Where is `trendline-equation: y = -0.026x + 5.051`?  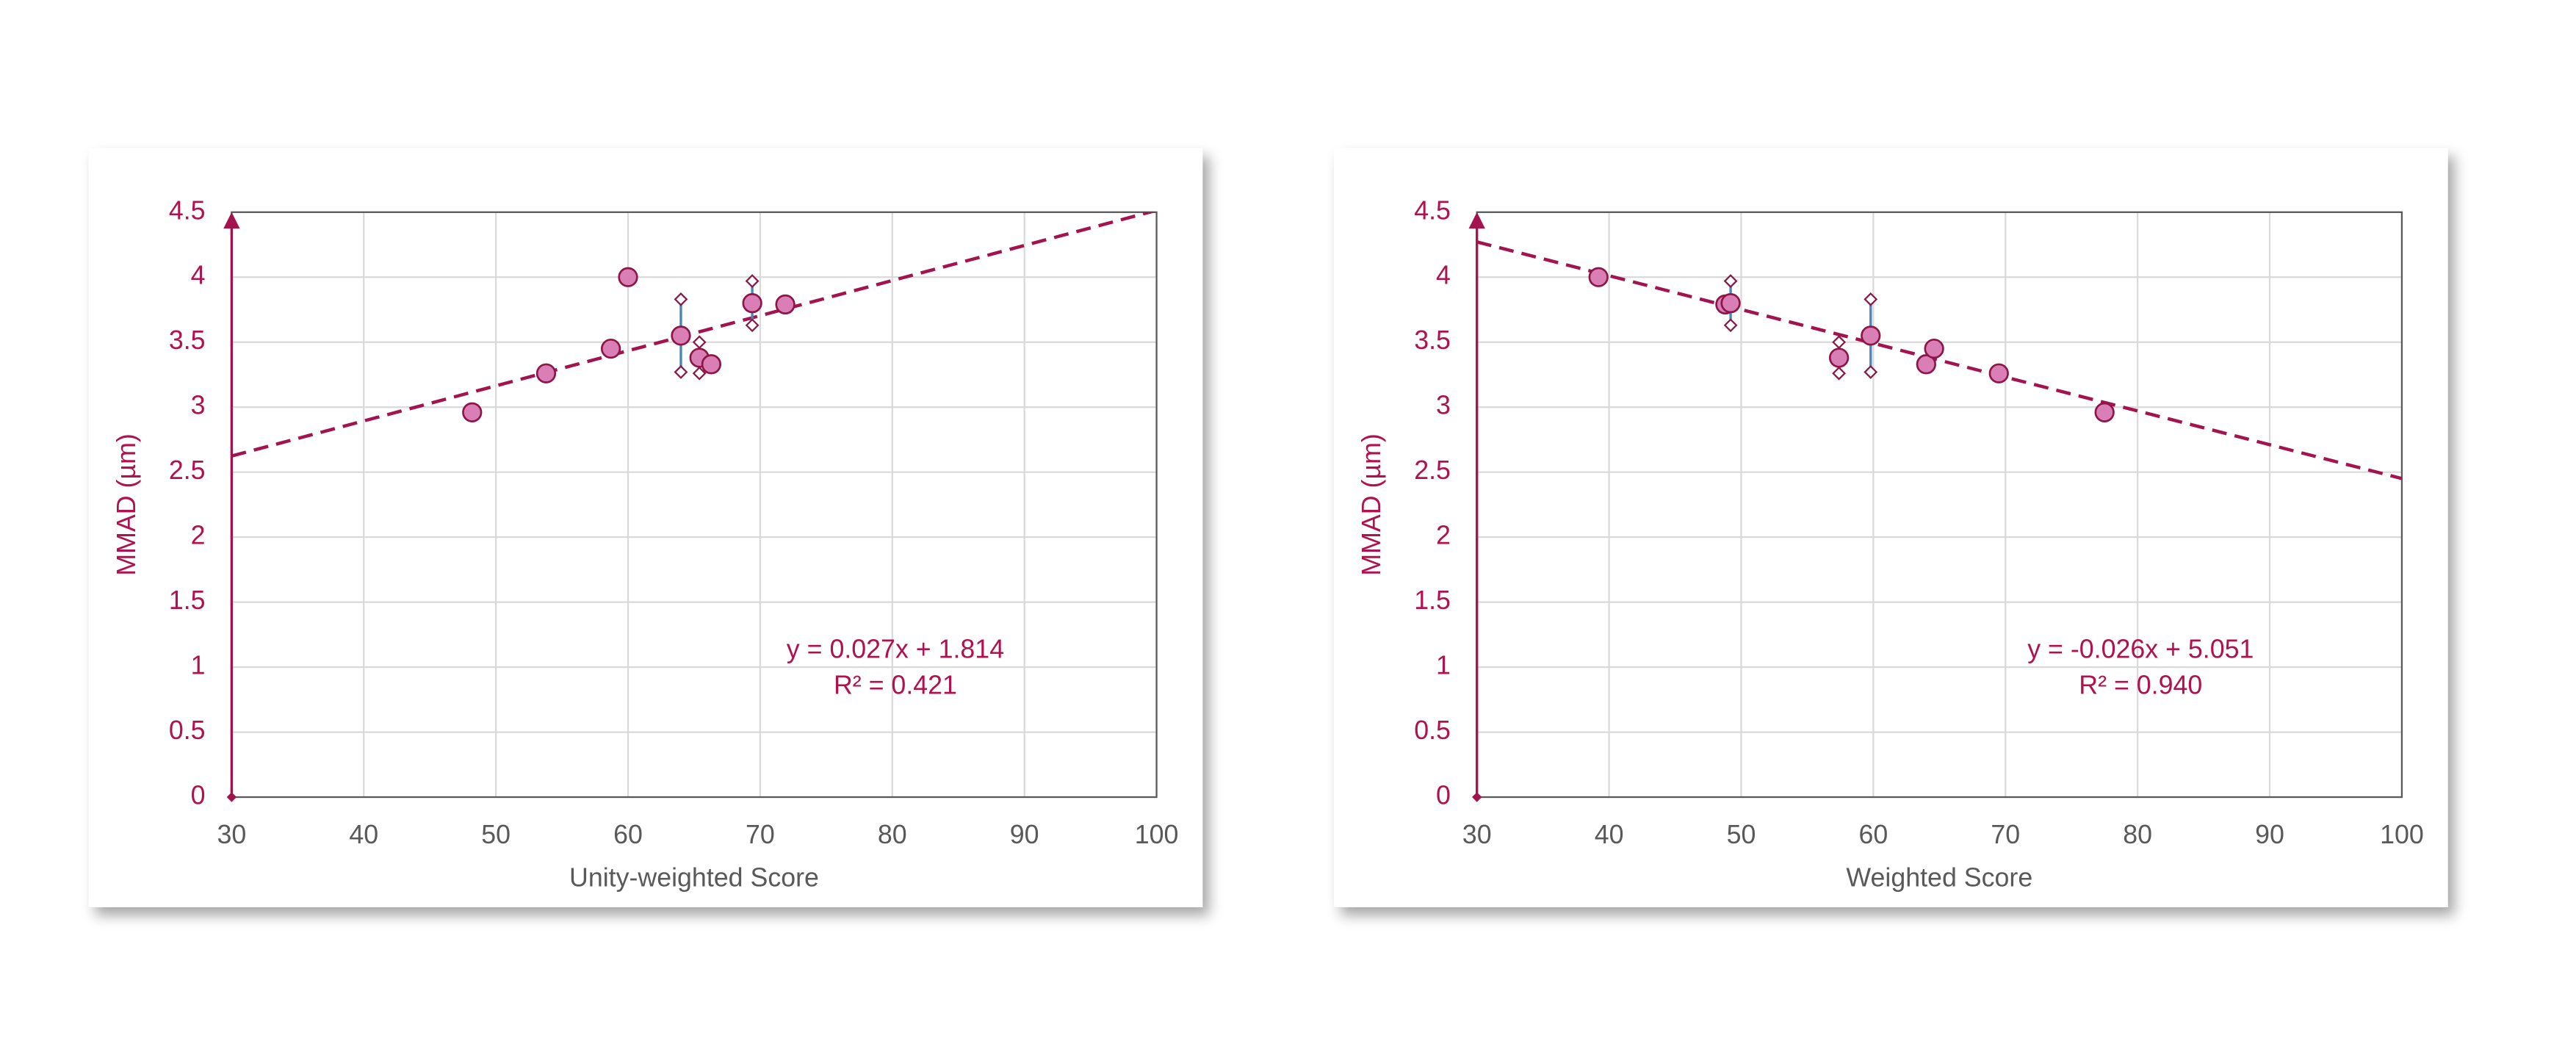 trendline-equation: y = -0.026x + 5.051 is located at coordinates (2140, 648).